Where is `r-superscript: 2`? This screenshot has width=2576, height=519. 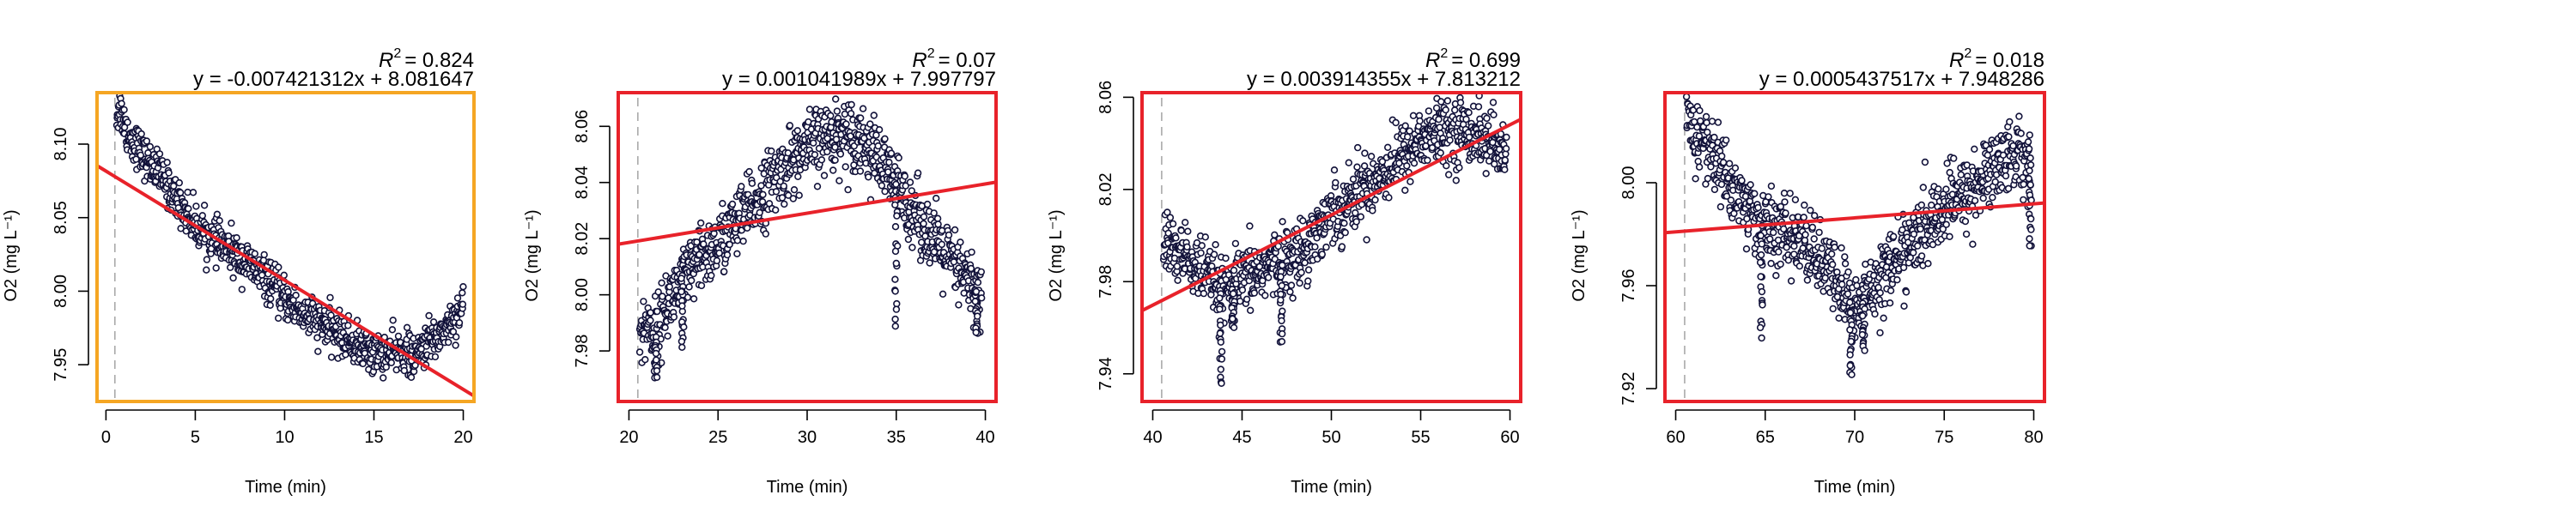
r-superscript: 2 is located at coordinates (1967, 53).